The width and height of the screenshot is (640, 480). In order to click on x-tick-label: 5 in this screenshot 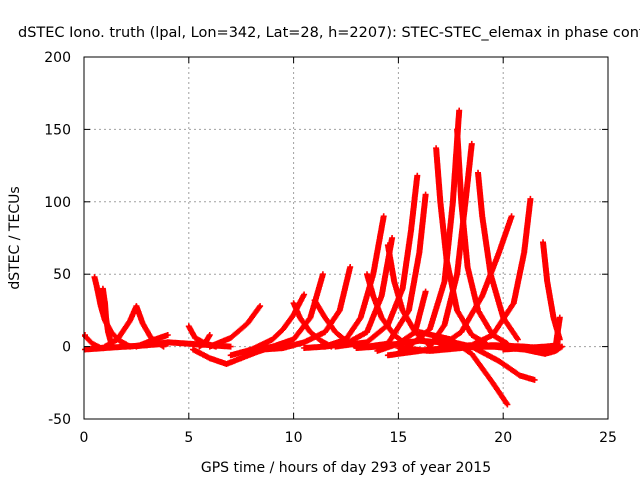, I will do `click(188, 438)`.